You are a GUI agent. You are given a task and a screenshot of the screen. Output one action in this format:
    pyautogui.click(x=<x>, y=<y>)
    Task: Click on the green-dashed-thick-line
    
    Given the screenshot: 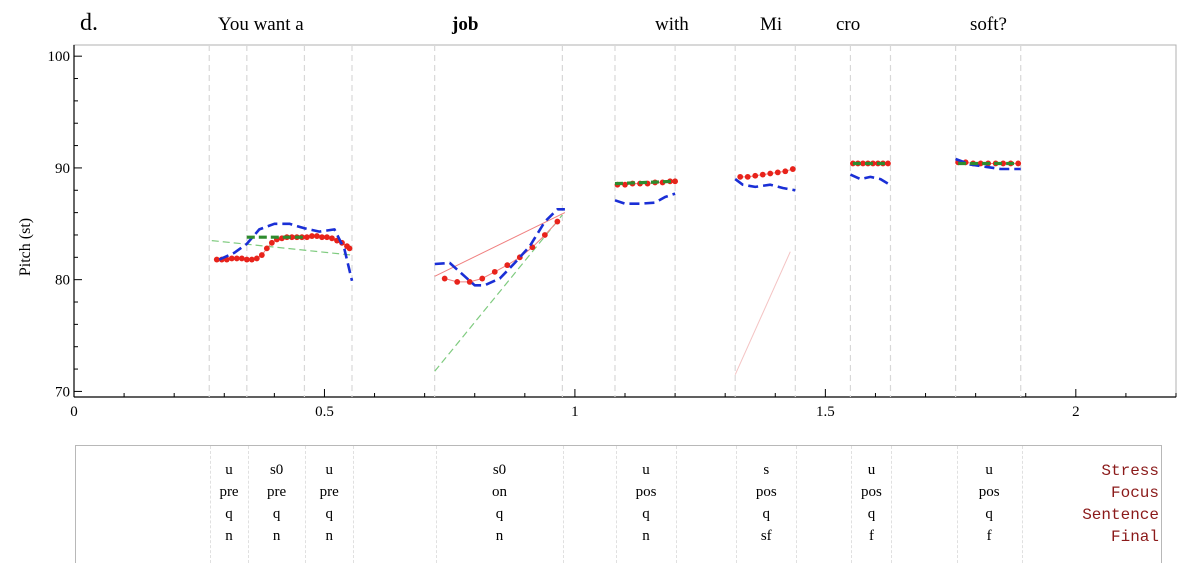 What is the action you would take?
    pyautogui.click(x=645, y=182)
    